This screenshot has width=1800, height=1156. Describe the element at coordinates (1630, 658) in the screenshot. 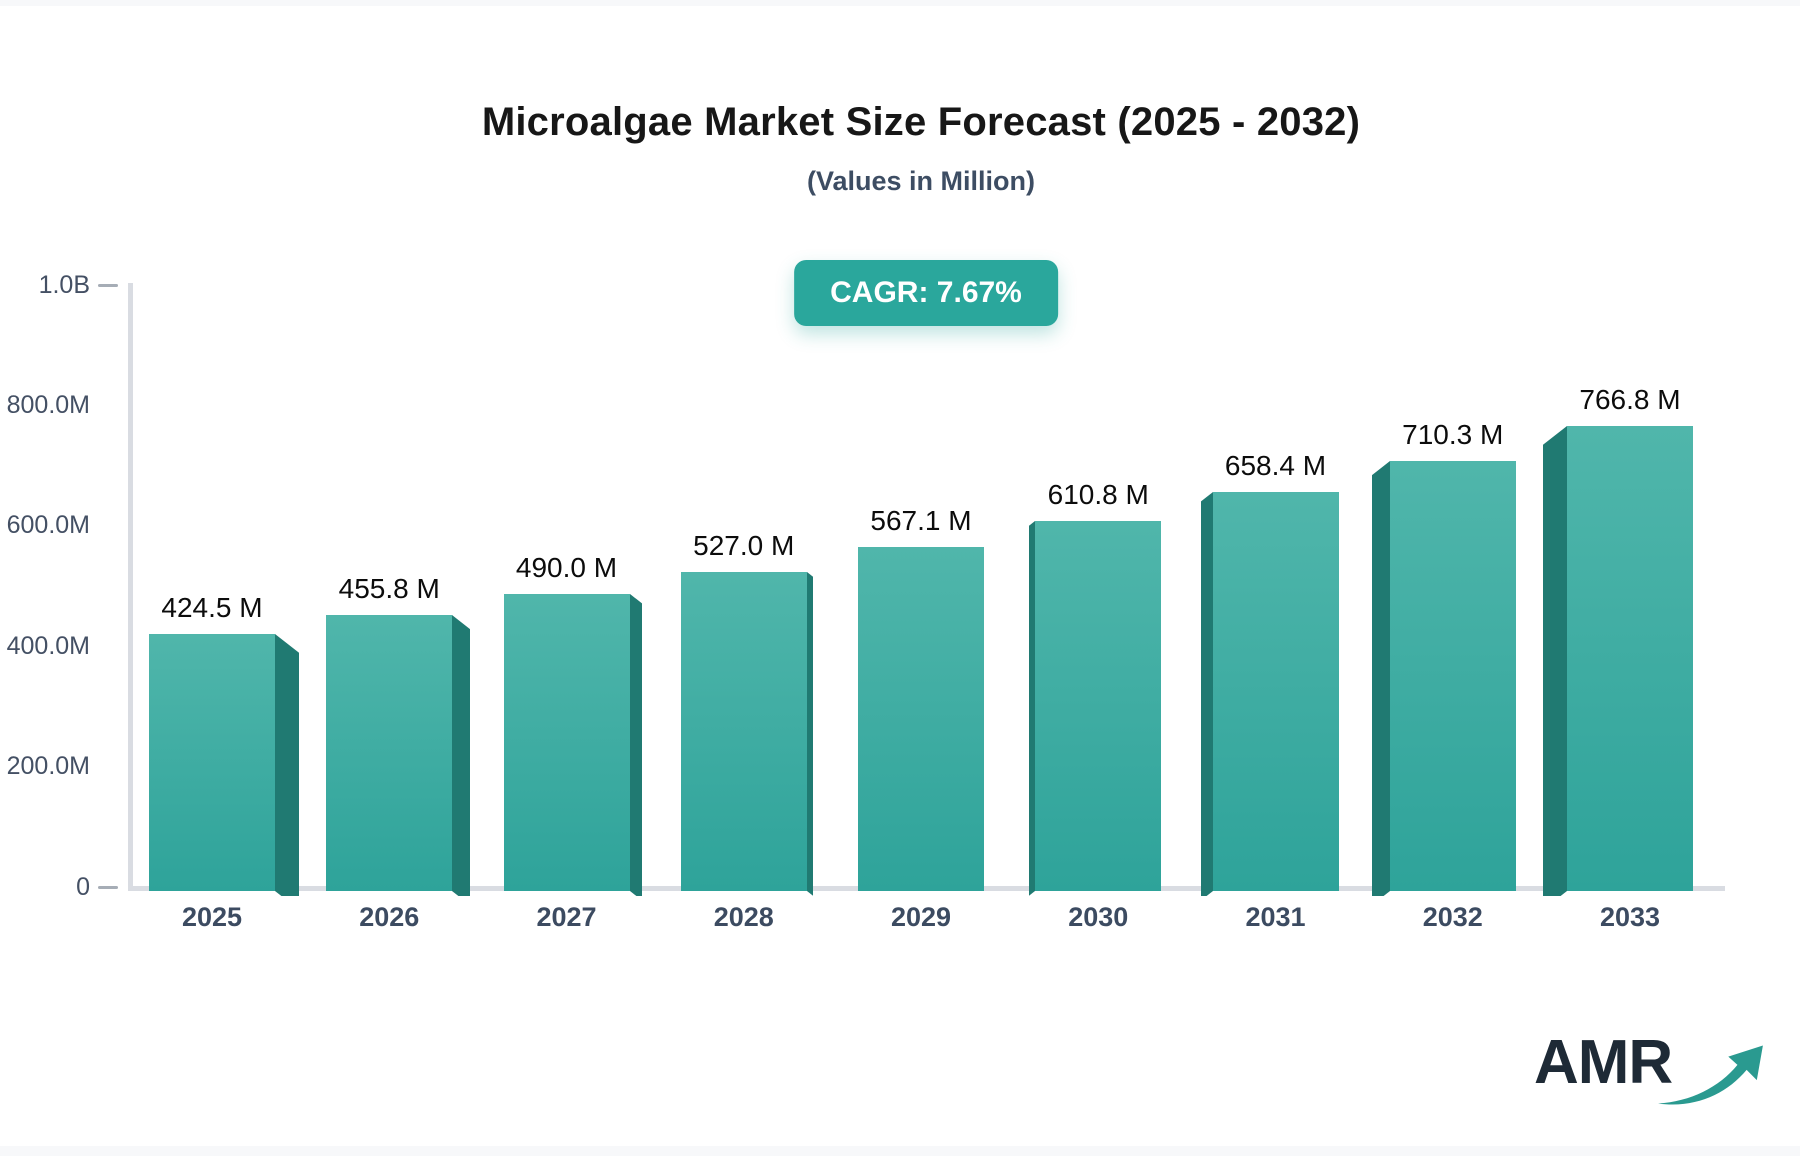

I see `bar-2033` at that location.